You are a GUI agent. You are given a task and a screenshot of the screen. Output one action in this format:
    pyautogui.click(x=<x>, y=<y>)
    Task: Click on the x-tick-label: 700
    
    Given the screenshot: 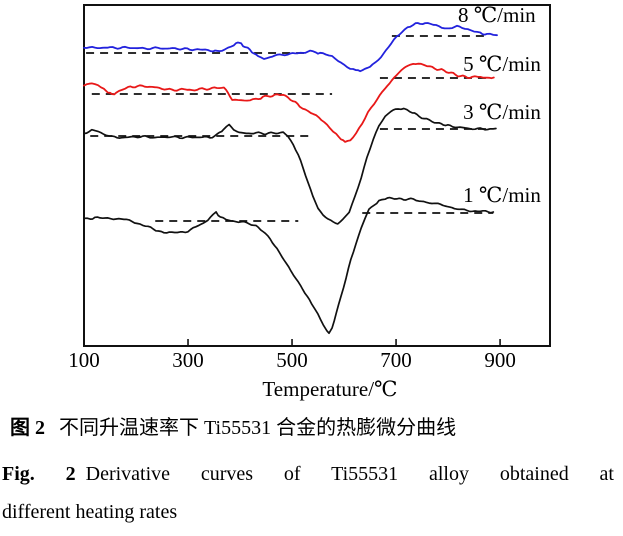 What is the action you would take?
    pyautogui.click(x=396, y=360)
    